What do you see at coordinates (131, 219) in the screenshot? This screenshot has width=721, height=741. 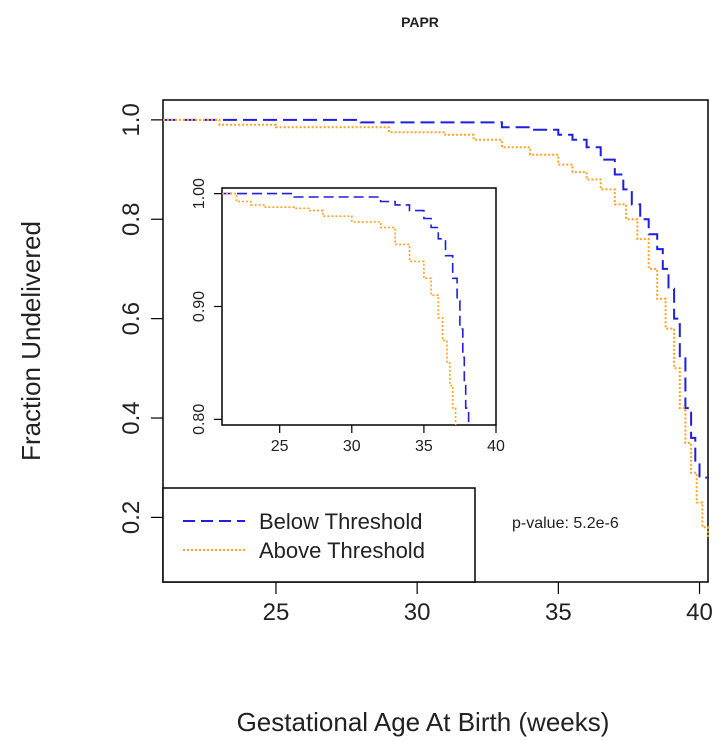 I see `main-y-tick-label-0.8: 0.8` at bounding box center [131, 219].